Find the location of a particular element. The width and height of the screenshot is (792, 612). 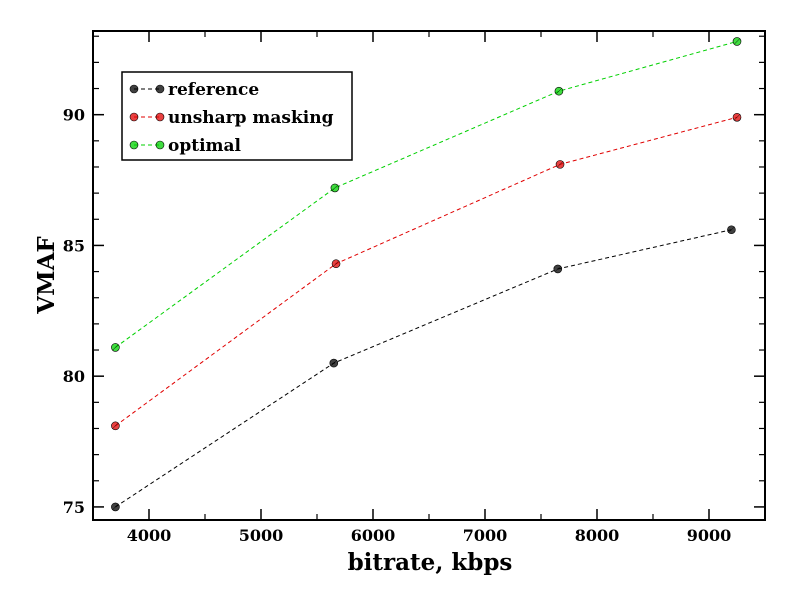

legend-label-reference: reference is located at coordinates (213, 90).